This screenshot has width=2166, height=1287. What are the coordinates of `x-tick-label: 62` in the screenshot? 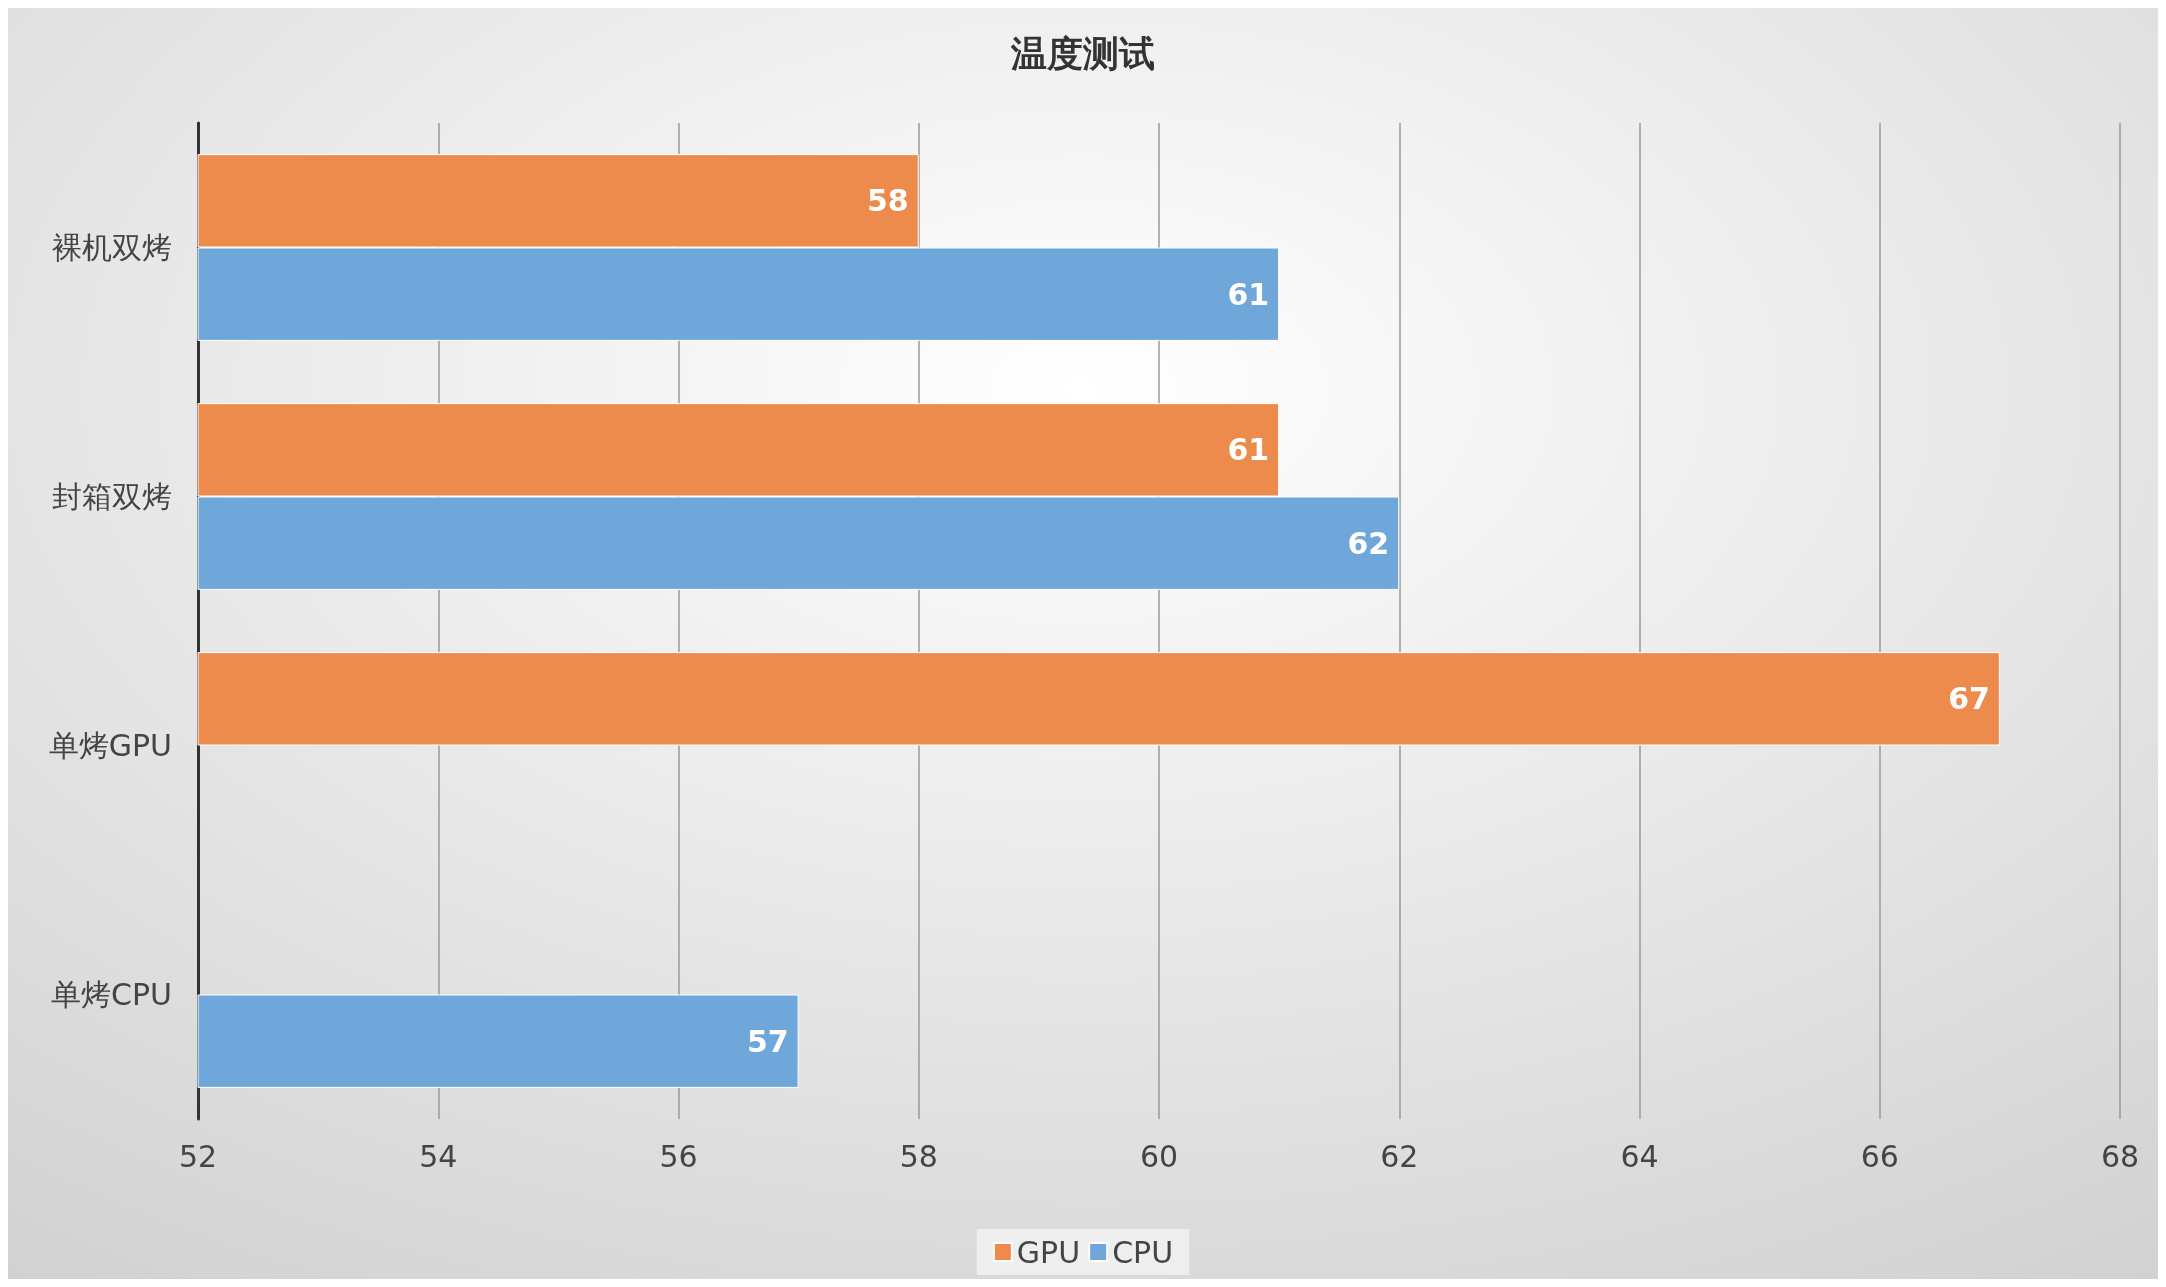 It's located at (1399, 1156).